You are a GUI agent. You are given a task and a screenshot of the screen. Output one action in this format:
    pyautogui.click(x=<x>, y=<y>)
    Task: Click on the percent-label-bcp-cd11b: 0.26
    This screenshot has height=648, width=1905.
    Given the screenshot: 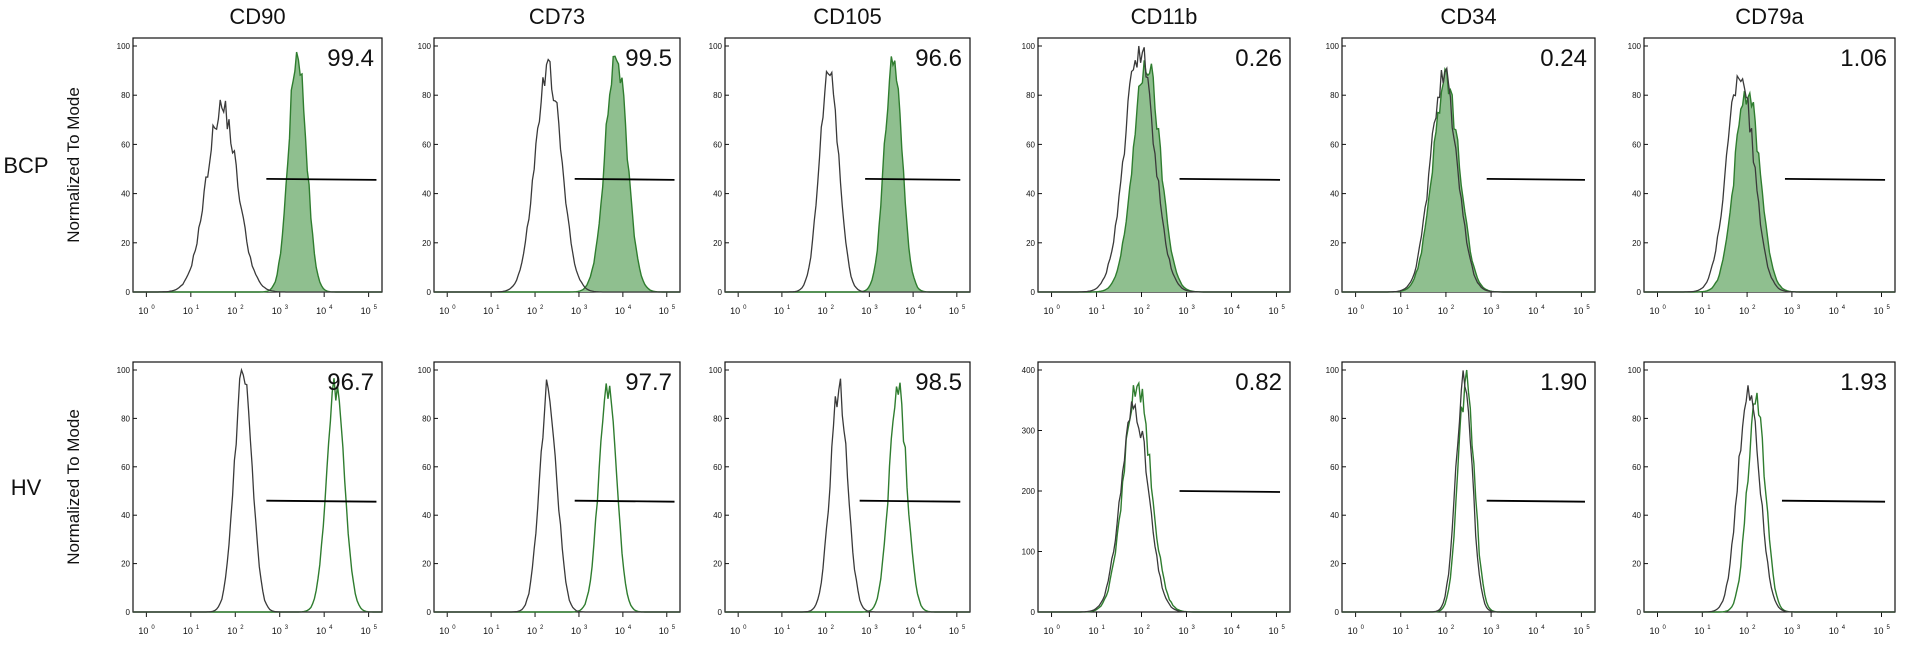 What is the action you would take?
    pyautogui.click(x=1258, y=58)
    